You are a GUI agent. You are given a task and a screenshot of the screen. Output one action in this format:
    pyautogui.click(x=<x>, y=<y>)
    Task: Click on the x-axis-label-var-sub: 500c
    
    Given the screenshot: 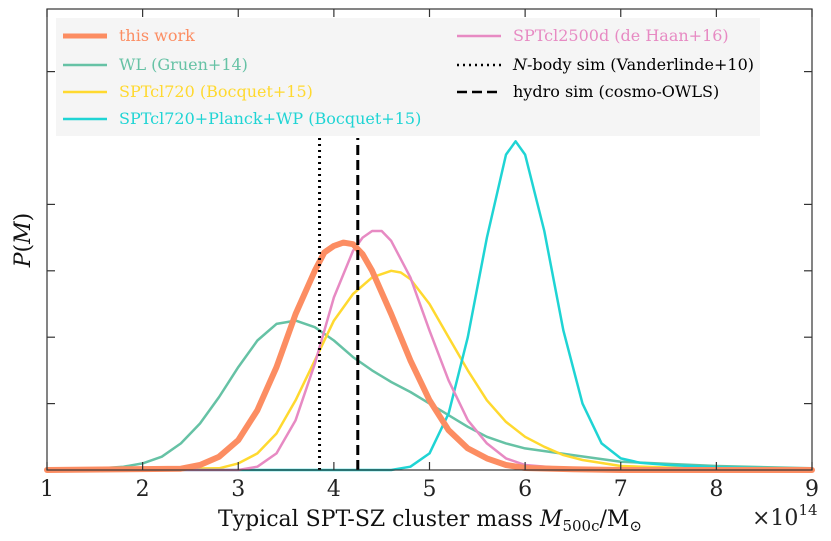 What is the action you would take?
    pyautogui.click(x=580, y=526)
    